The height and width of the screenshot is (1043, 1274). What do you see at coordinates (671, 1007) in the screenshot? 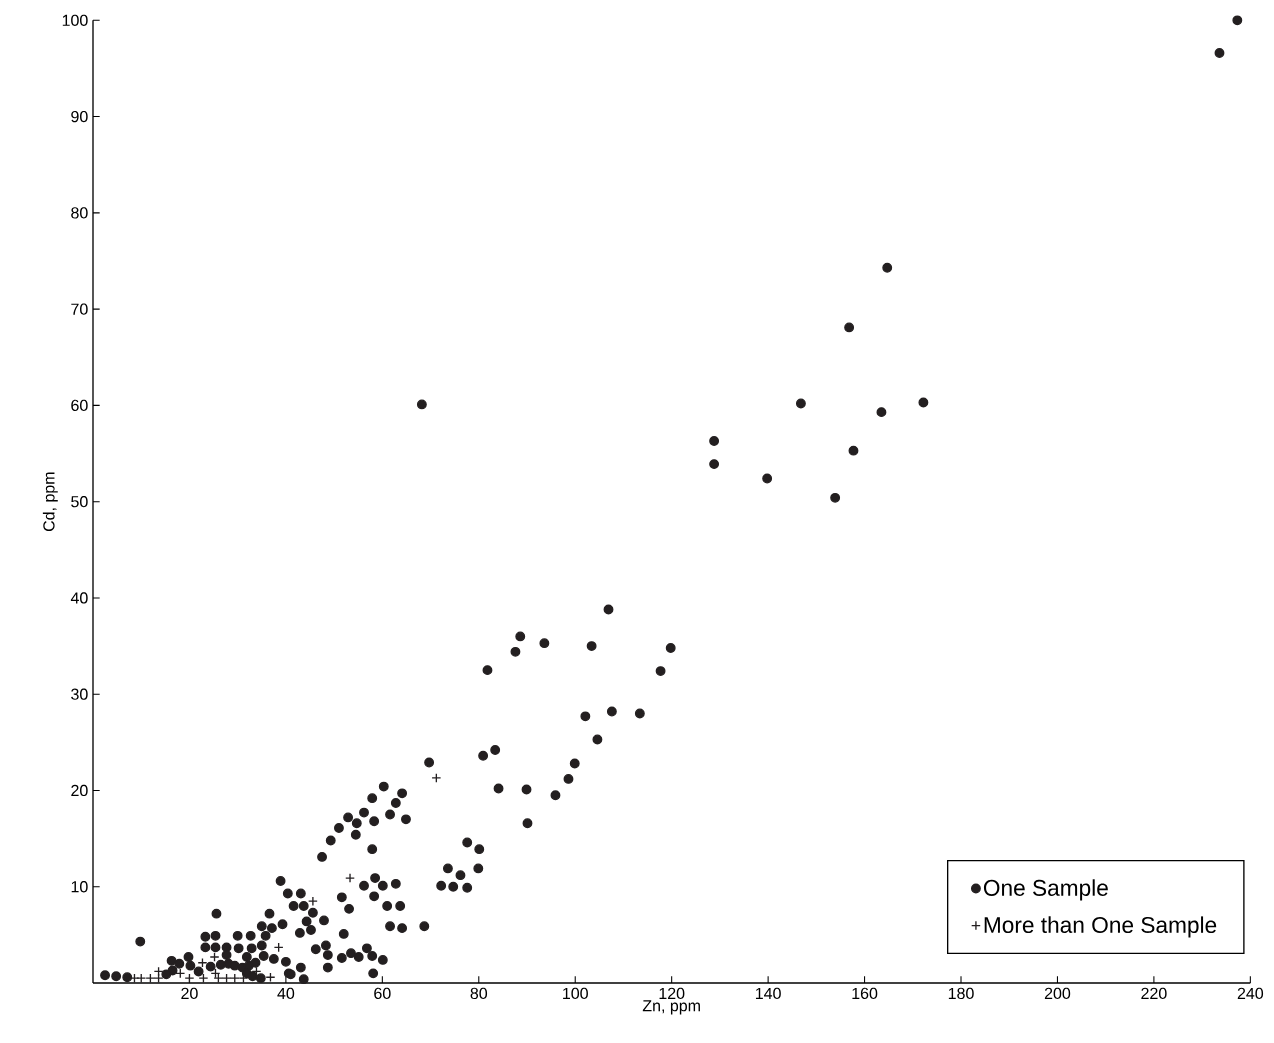
I see `x-axis-title: Zn, ppm` at bounding box center [671, 1007].